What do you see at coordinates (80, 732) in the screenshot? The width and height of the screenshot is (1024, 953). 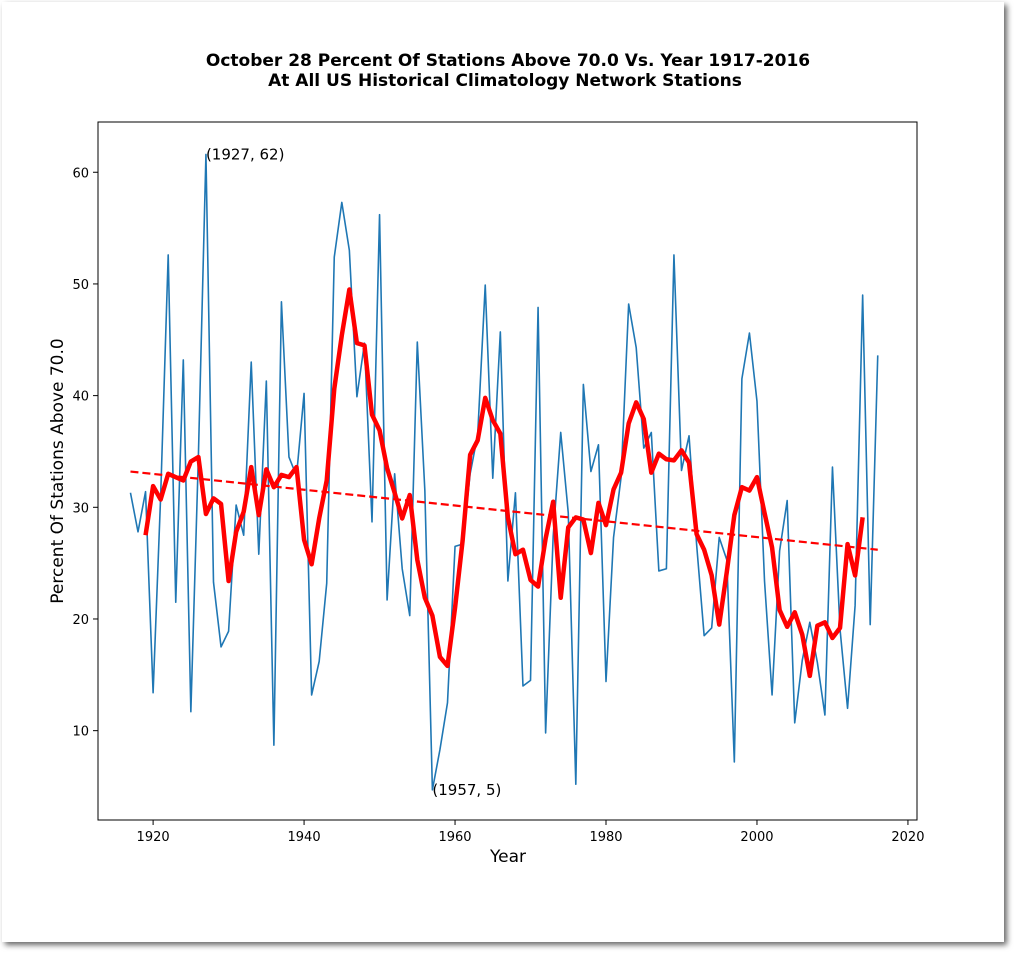 I see `y-tick-label: 10` at bounding box center [80, 732].